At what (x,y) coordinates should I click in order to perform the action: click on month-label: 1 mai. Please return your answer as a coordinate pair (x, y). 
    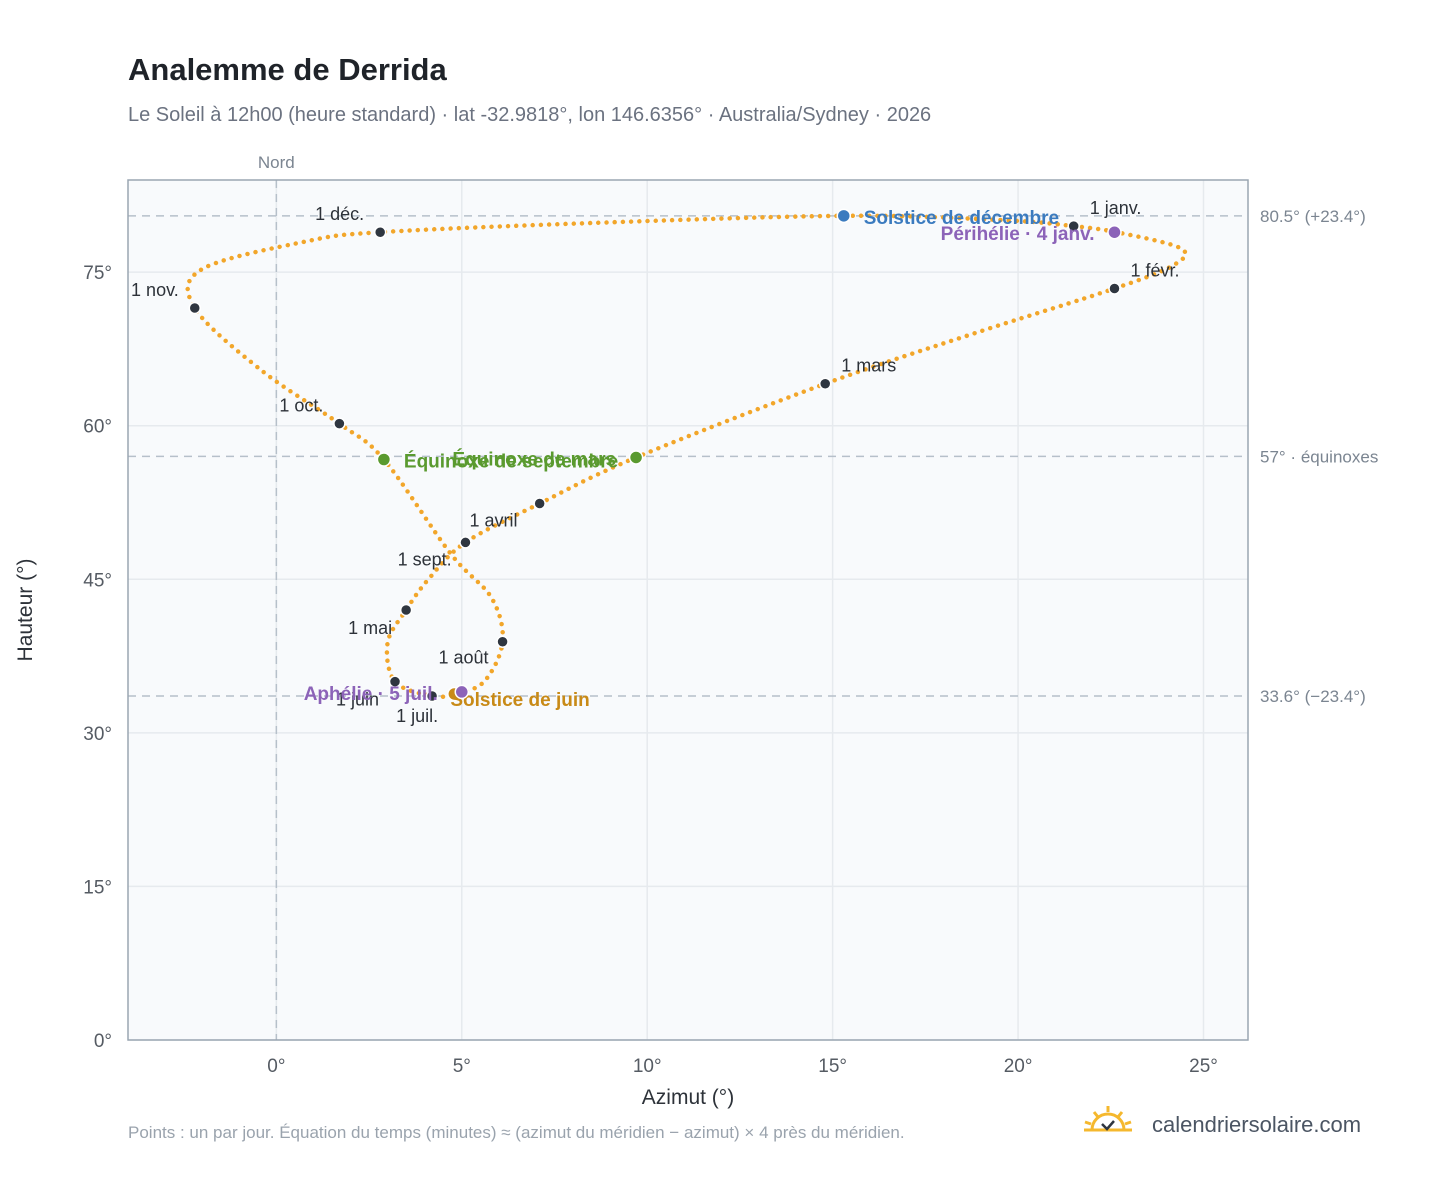
    Looking at the image, I should click on (370, 628).